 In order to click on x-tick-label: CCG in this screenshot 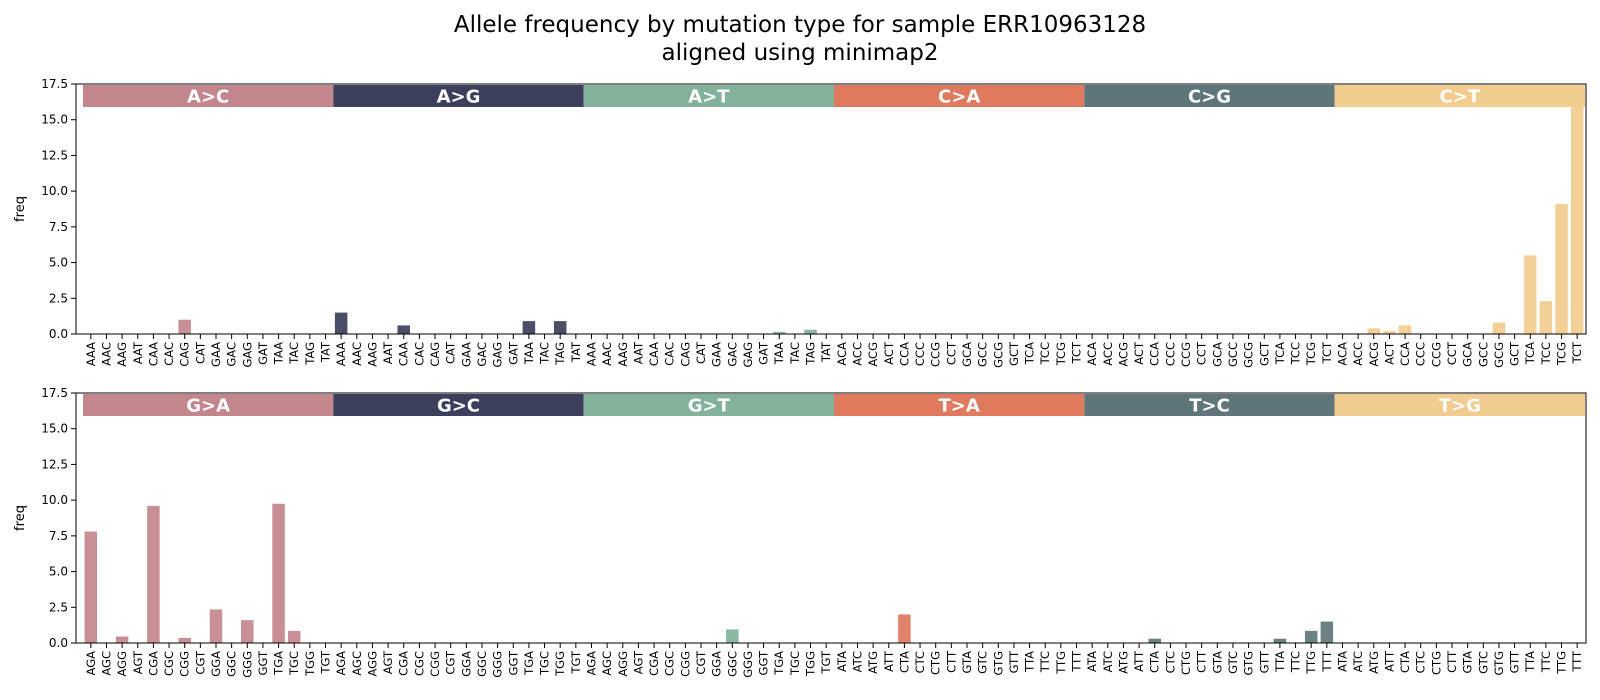, I will do `click(1186, 354)`.